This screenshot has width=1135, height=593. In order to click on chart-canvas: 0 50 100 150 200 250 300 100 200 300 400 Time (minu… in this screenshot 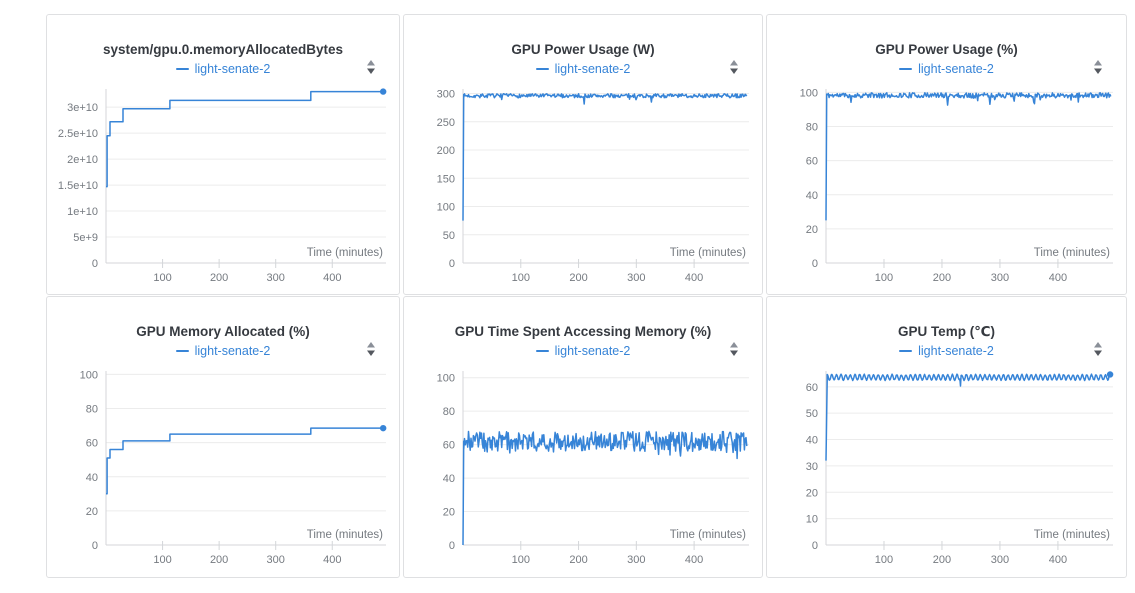, I will do `click(593, 186)`.